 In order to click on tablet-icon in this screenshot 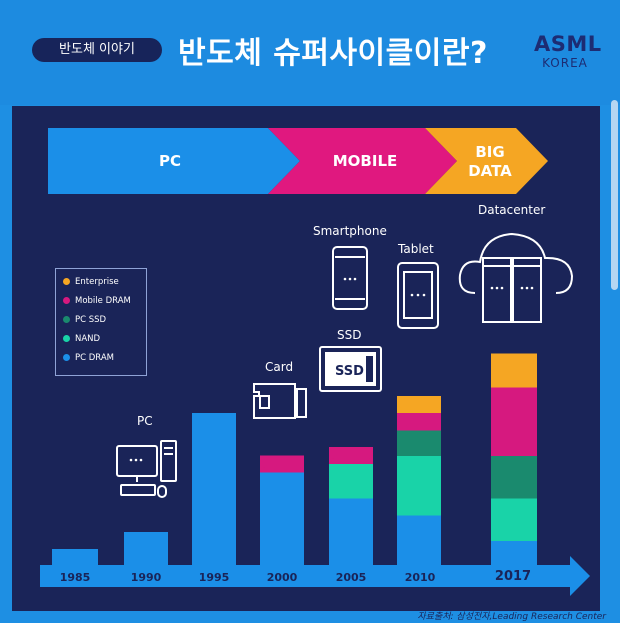, I will do `click(418, 295)`.